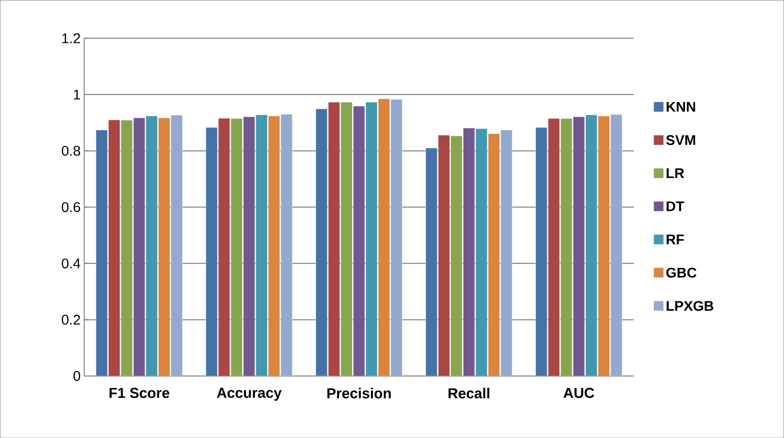 This screenshot has width=784, height=438. Describe the element at coordinates (675, 239) in the screenshot. I see `legend-label: RF` at that location.